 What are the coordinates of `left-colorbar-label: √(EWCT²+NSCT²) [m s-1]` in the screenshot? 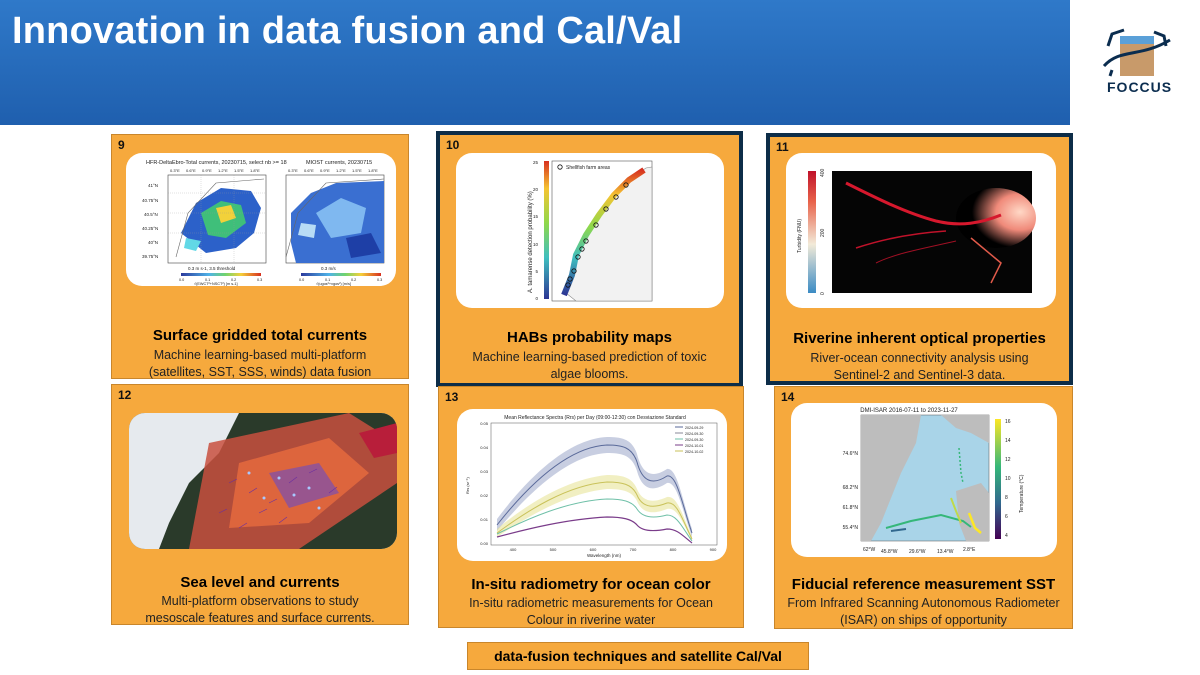 It's located at (216, 284).